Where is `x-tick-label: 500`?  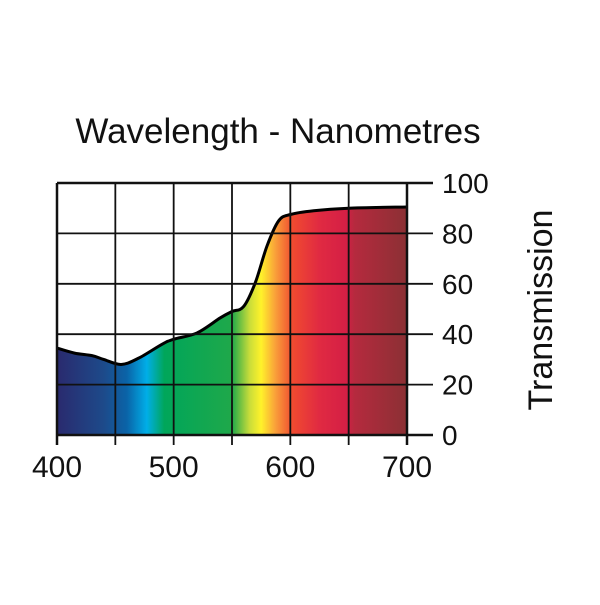 x-tick-label: 500 is located at coordinates (174, 467).